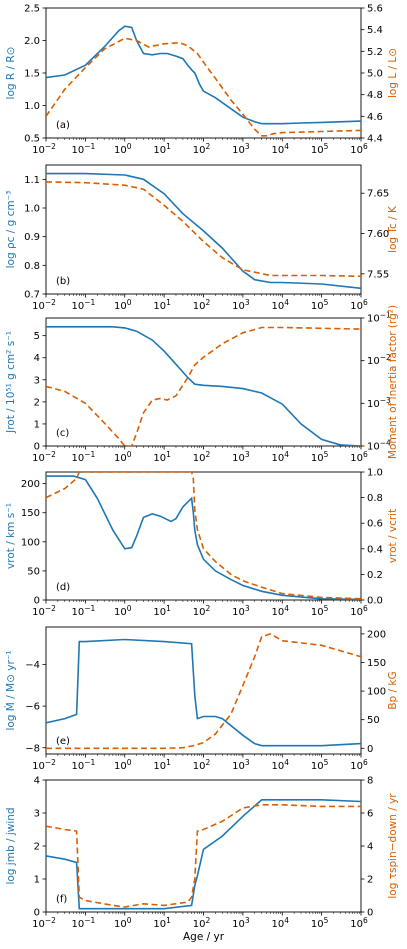 Image resolution: width=407 pixels, height=949 pixels. I want to click on right-tick-label: 8, so click(370, 781).